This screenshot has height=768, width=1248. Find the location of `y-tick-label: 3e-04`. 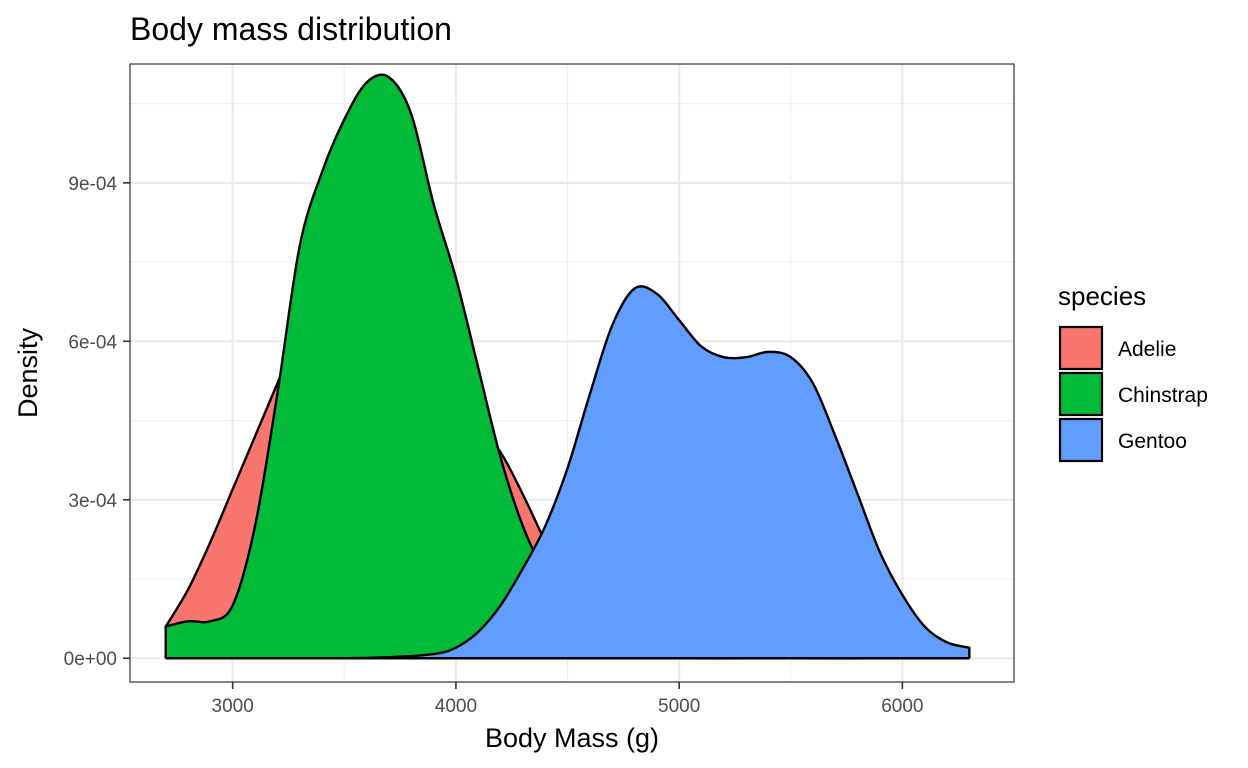

y-tick-label: 3e-04 is located at coordinates (92, 501).